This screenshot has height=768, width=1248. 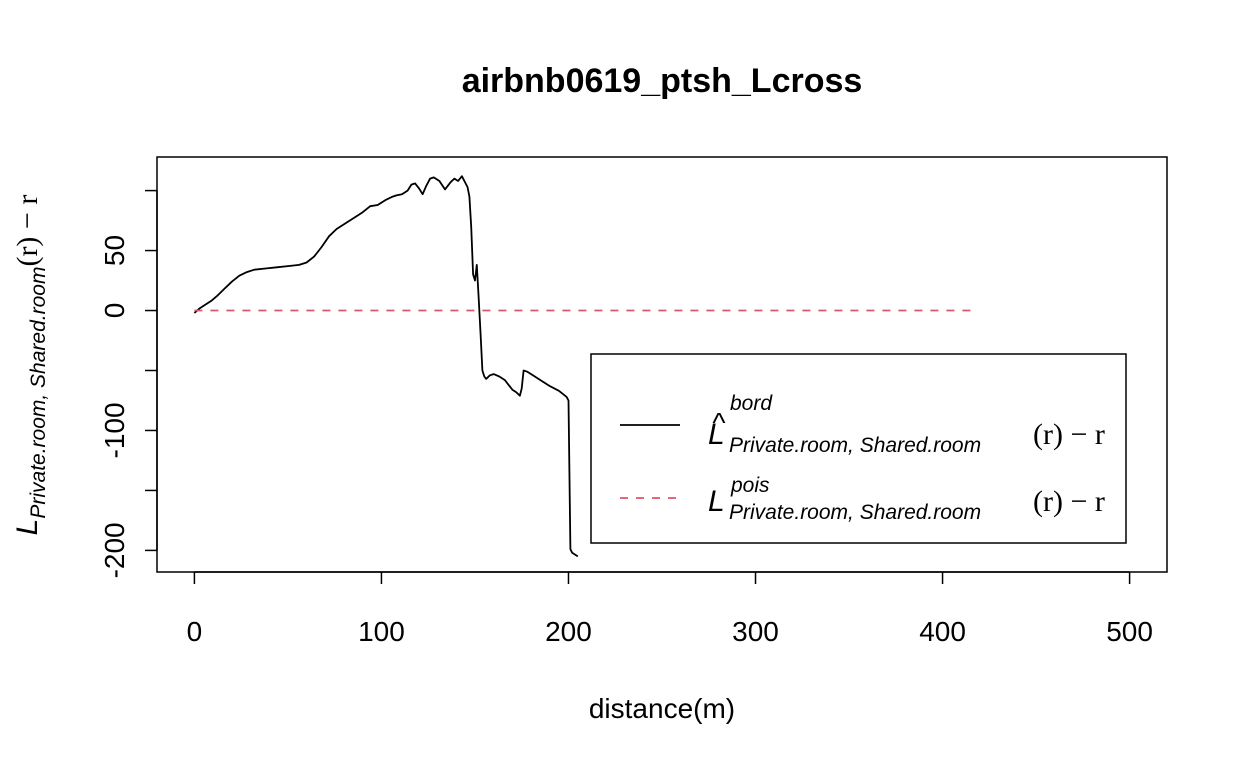 I want to click on y-tick-label: -200, so click(x=114, y=550).